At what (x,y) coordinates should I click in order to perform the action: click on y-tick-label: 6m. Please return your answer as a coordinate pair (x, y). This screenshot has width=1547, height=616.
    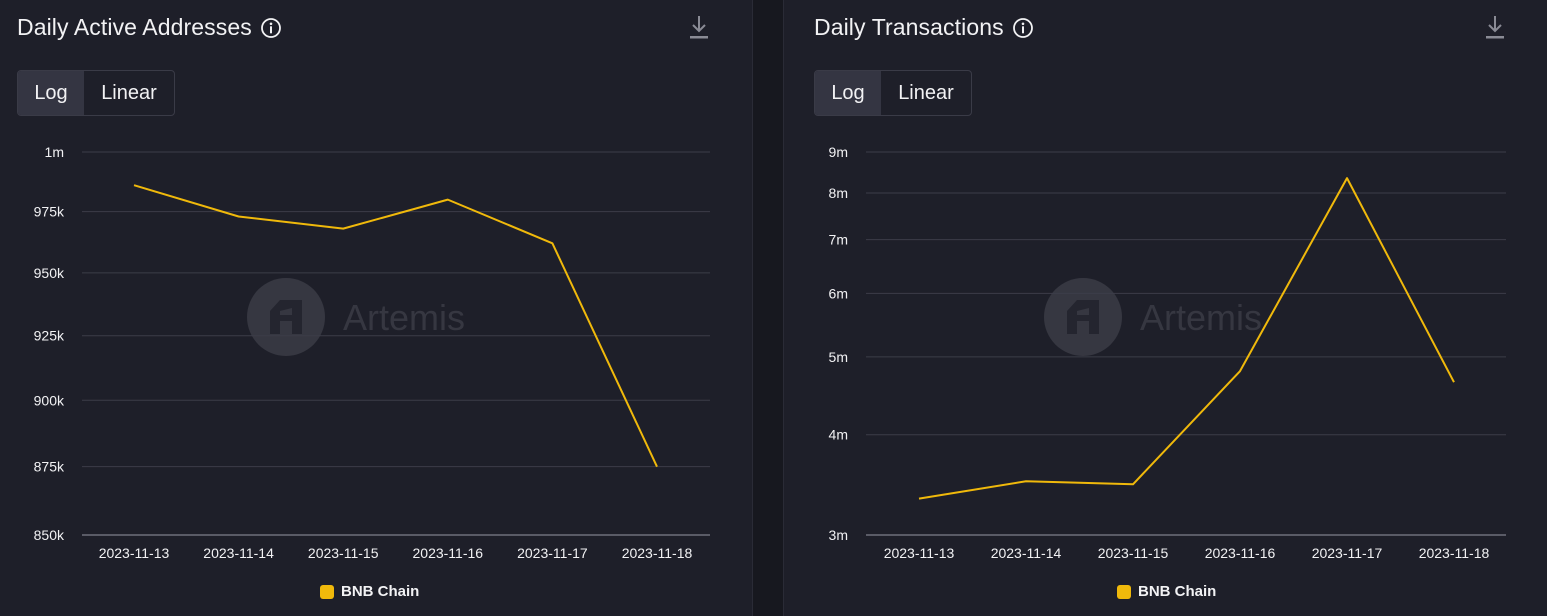
    Looking at the image, I should click on (838, 293).